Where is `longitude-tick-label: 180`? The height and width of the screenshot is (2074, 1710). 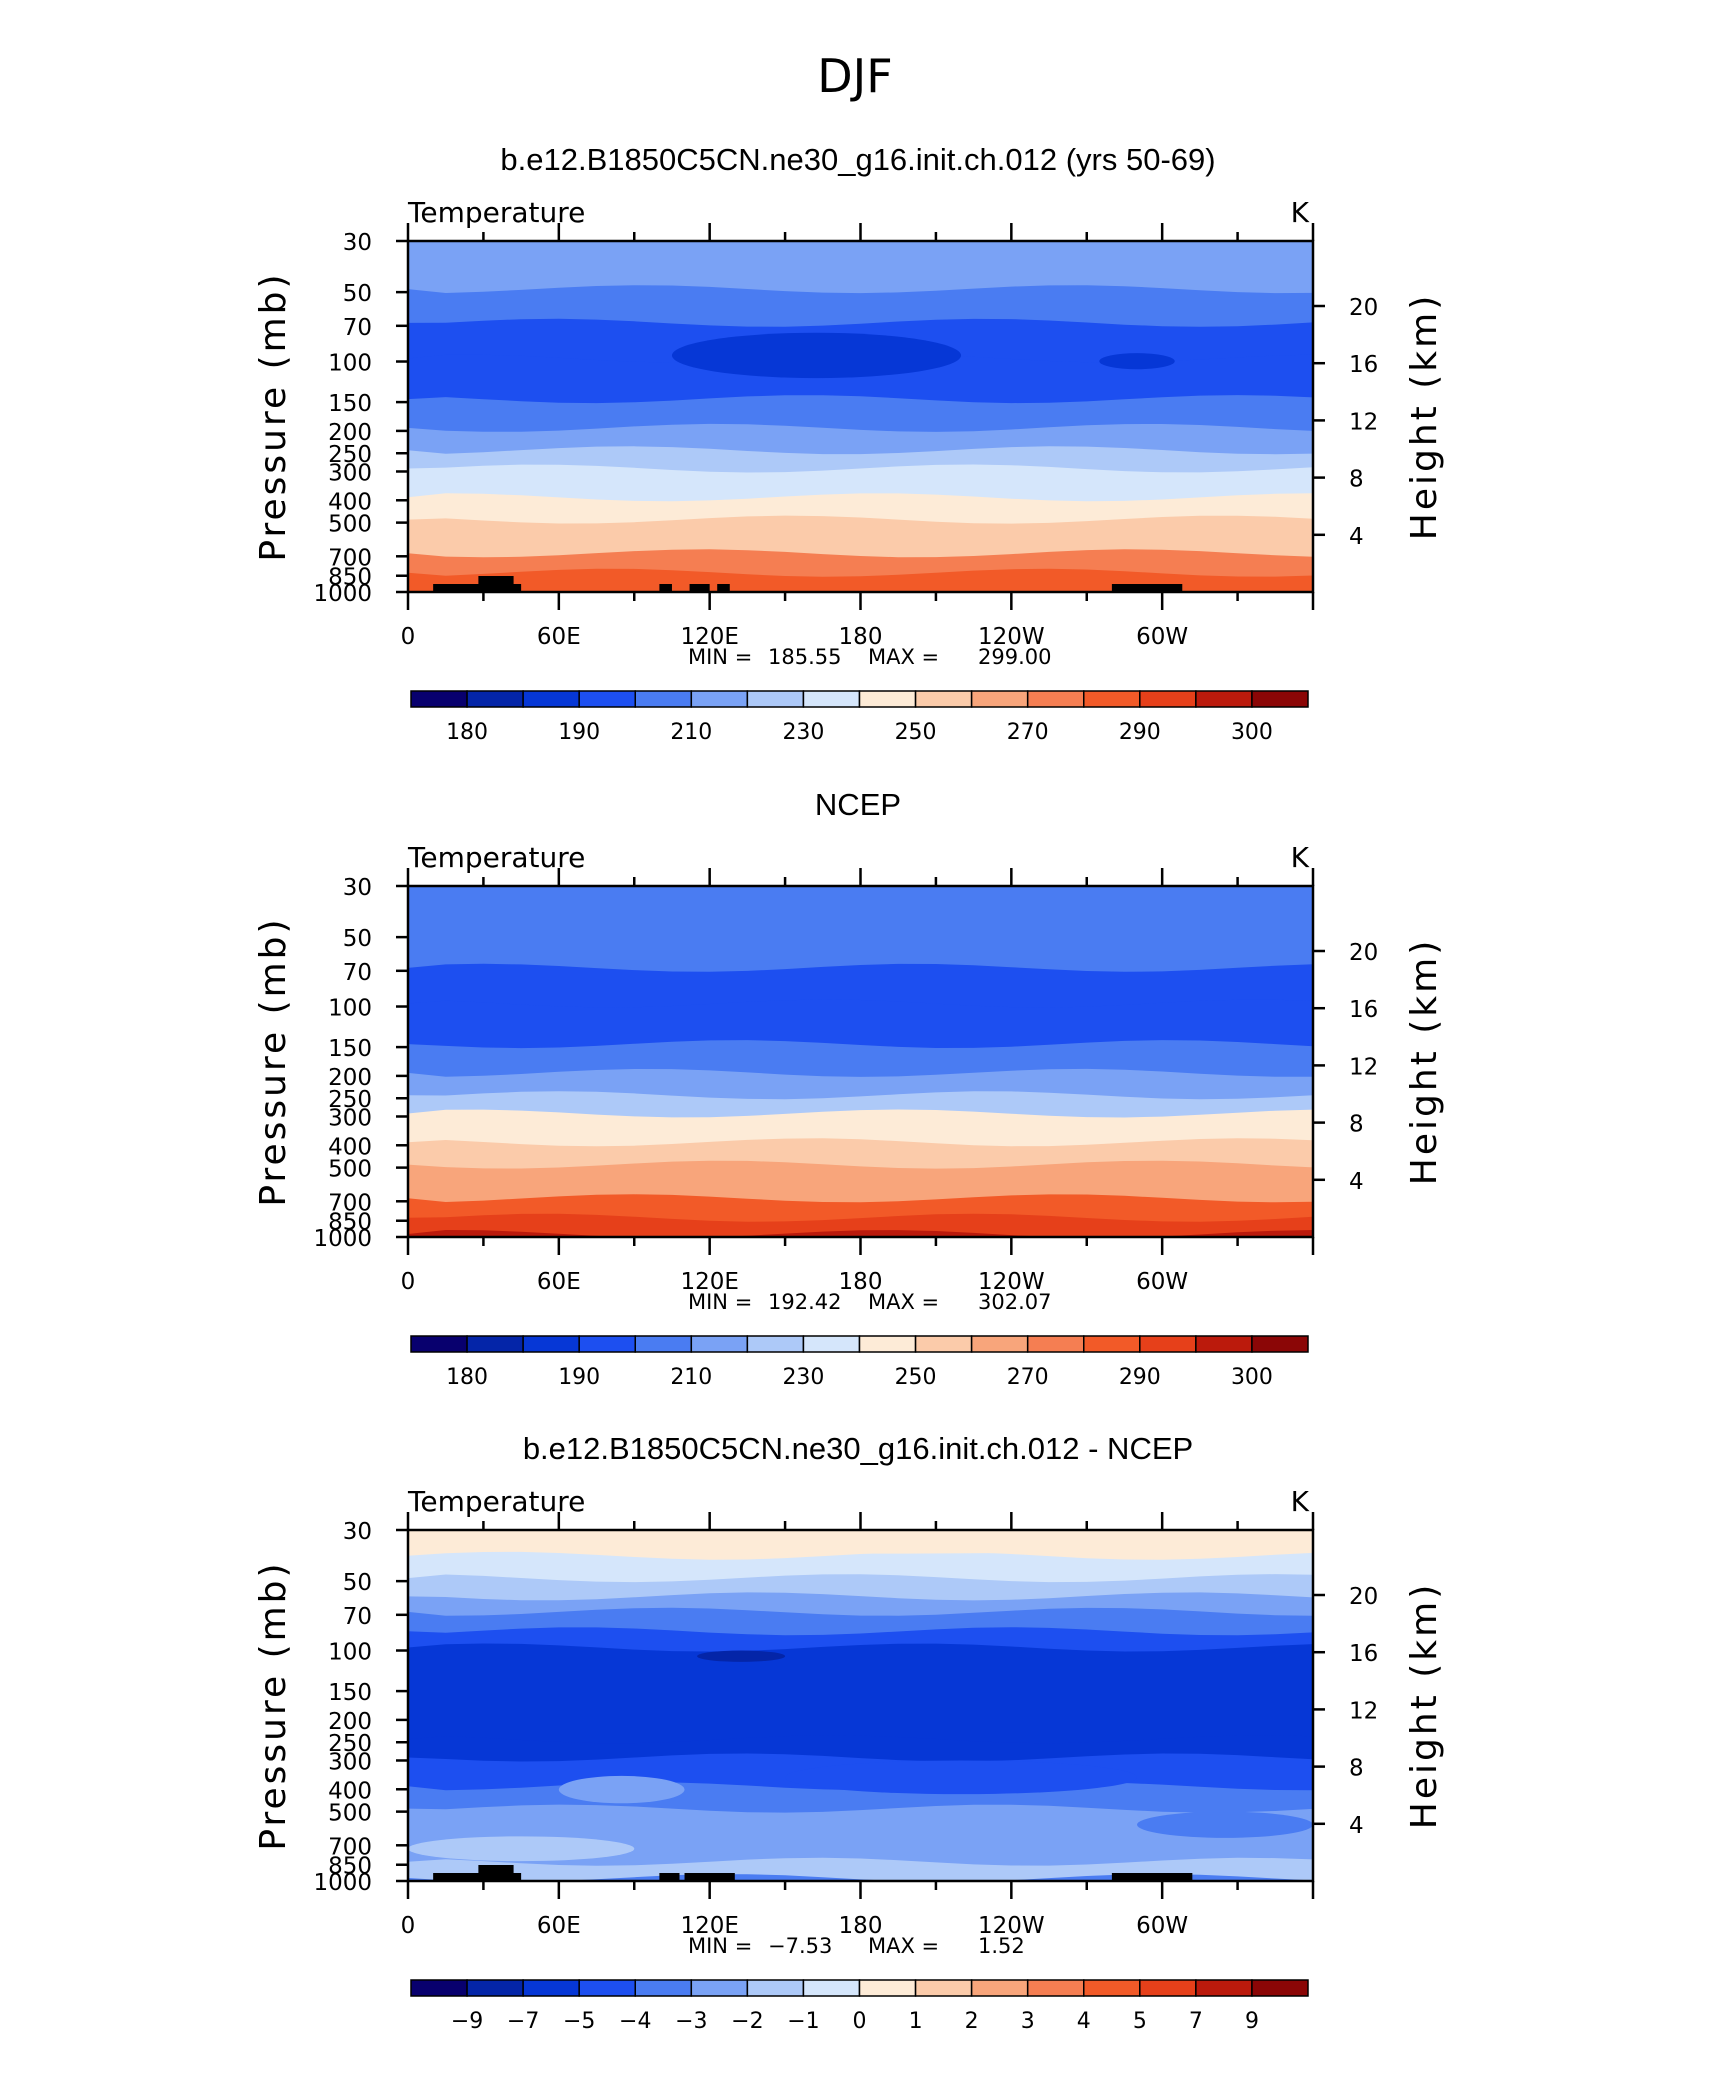 longitude-tick-label: 180 is located at coordinates (861, 1926).